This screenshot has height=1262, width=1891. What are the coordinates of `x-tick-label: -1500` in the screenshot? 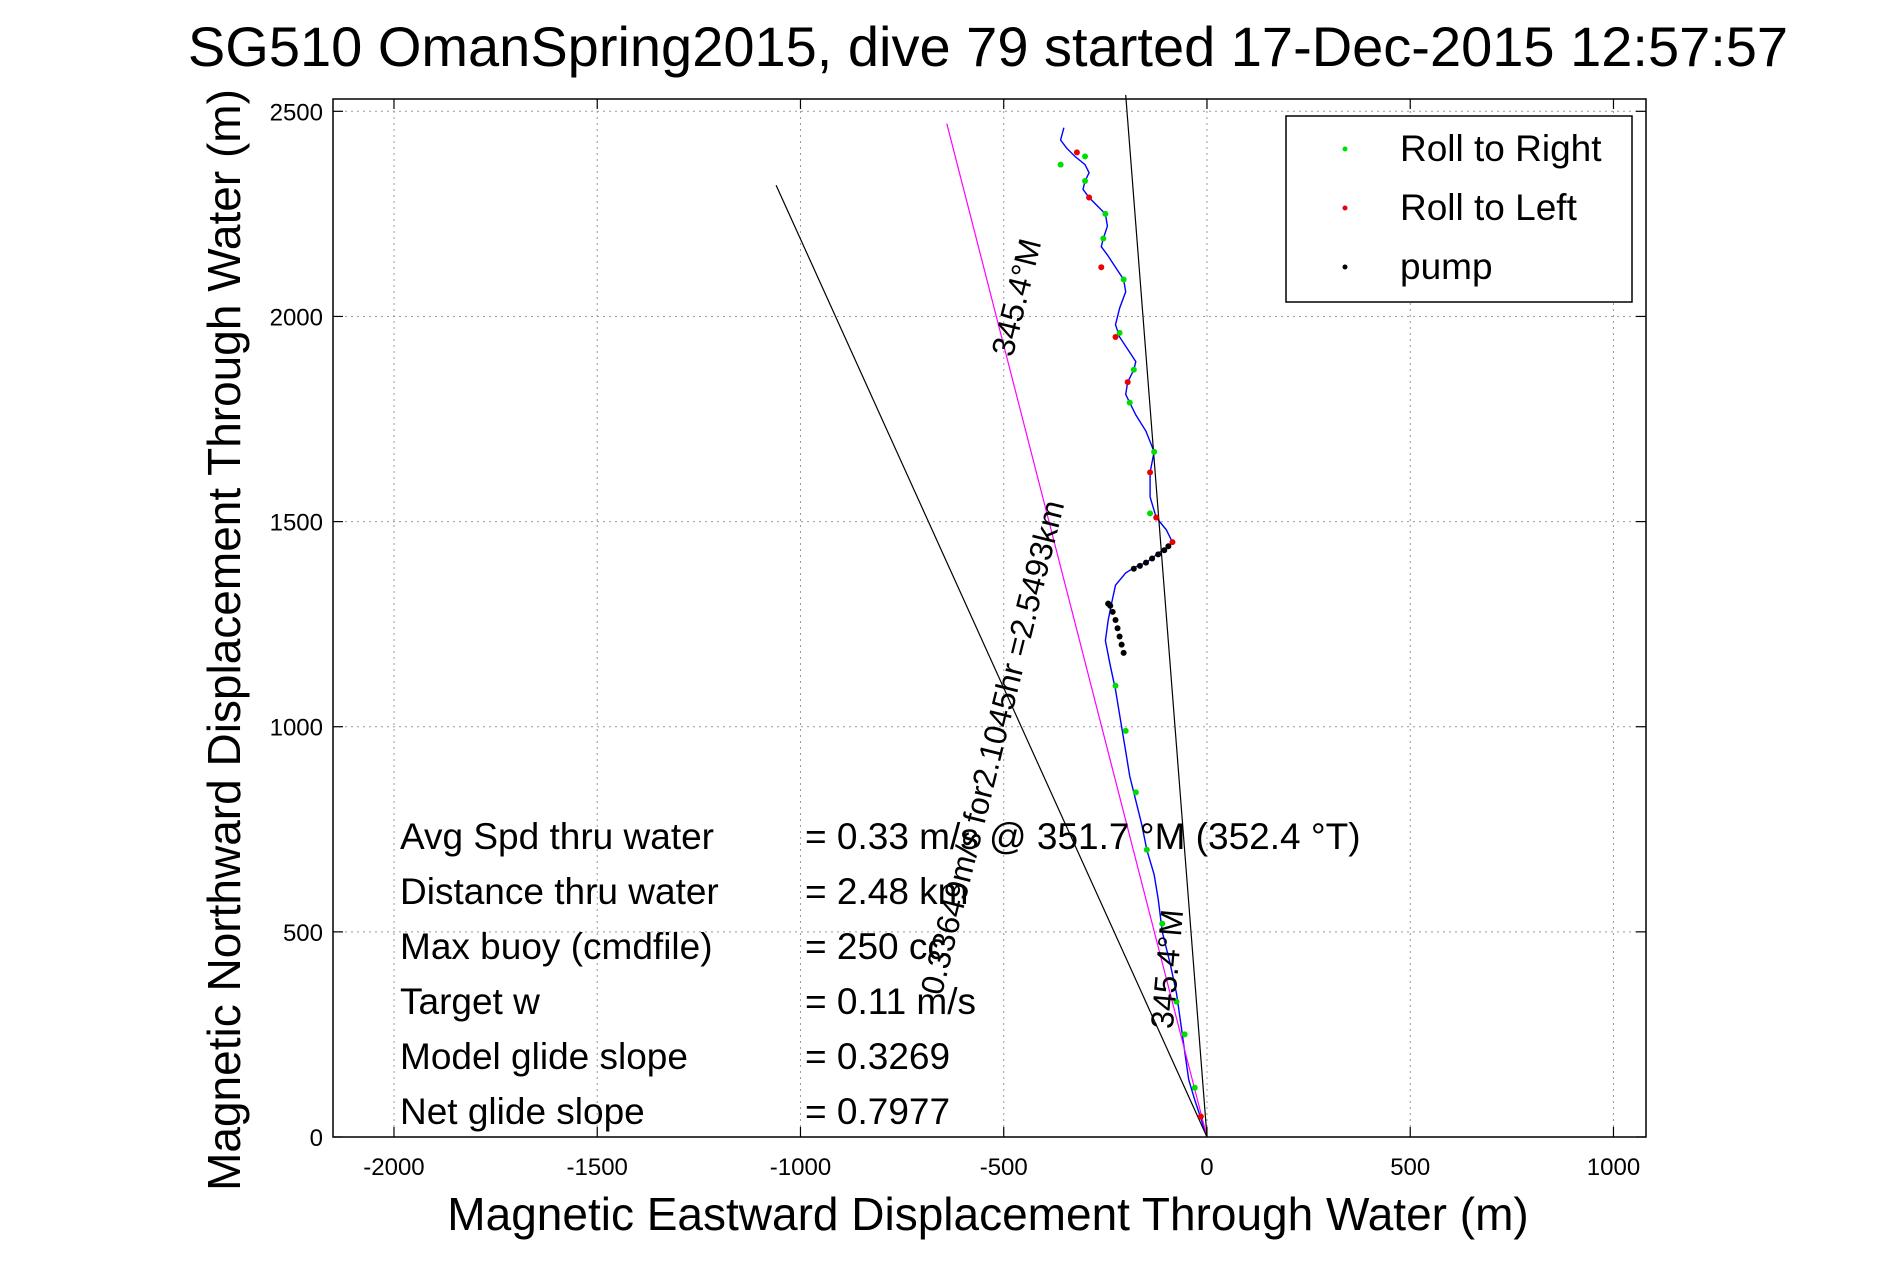 It's located at (597, 1167).